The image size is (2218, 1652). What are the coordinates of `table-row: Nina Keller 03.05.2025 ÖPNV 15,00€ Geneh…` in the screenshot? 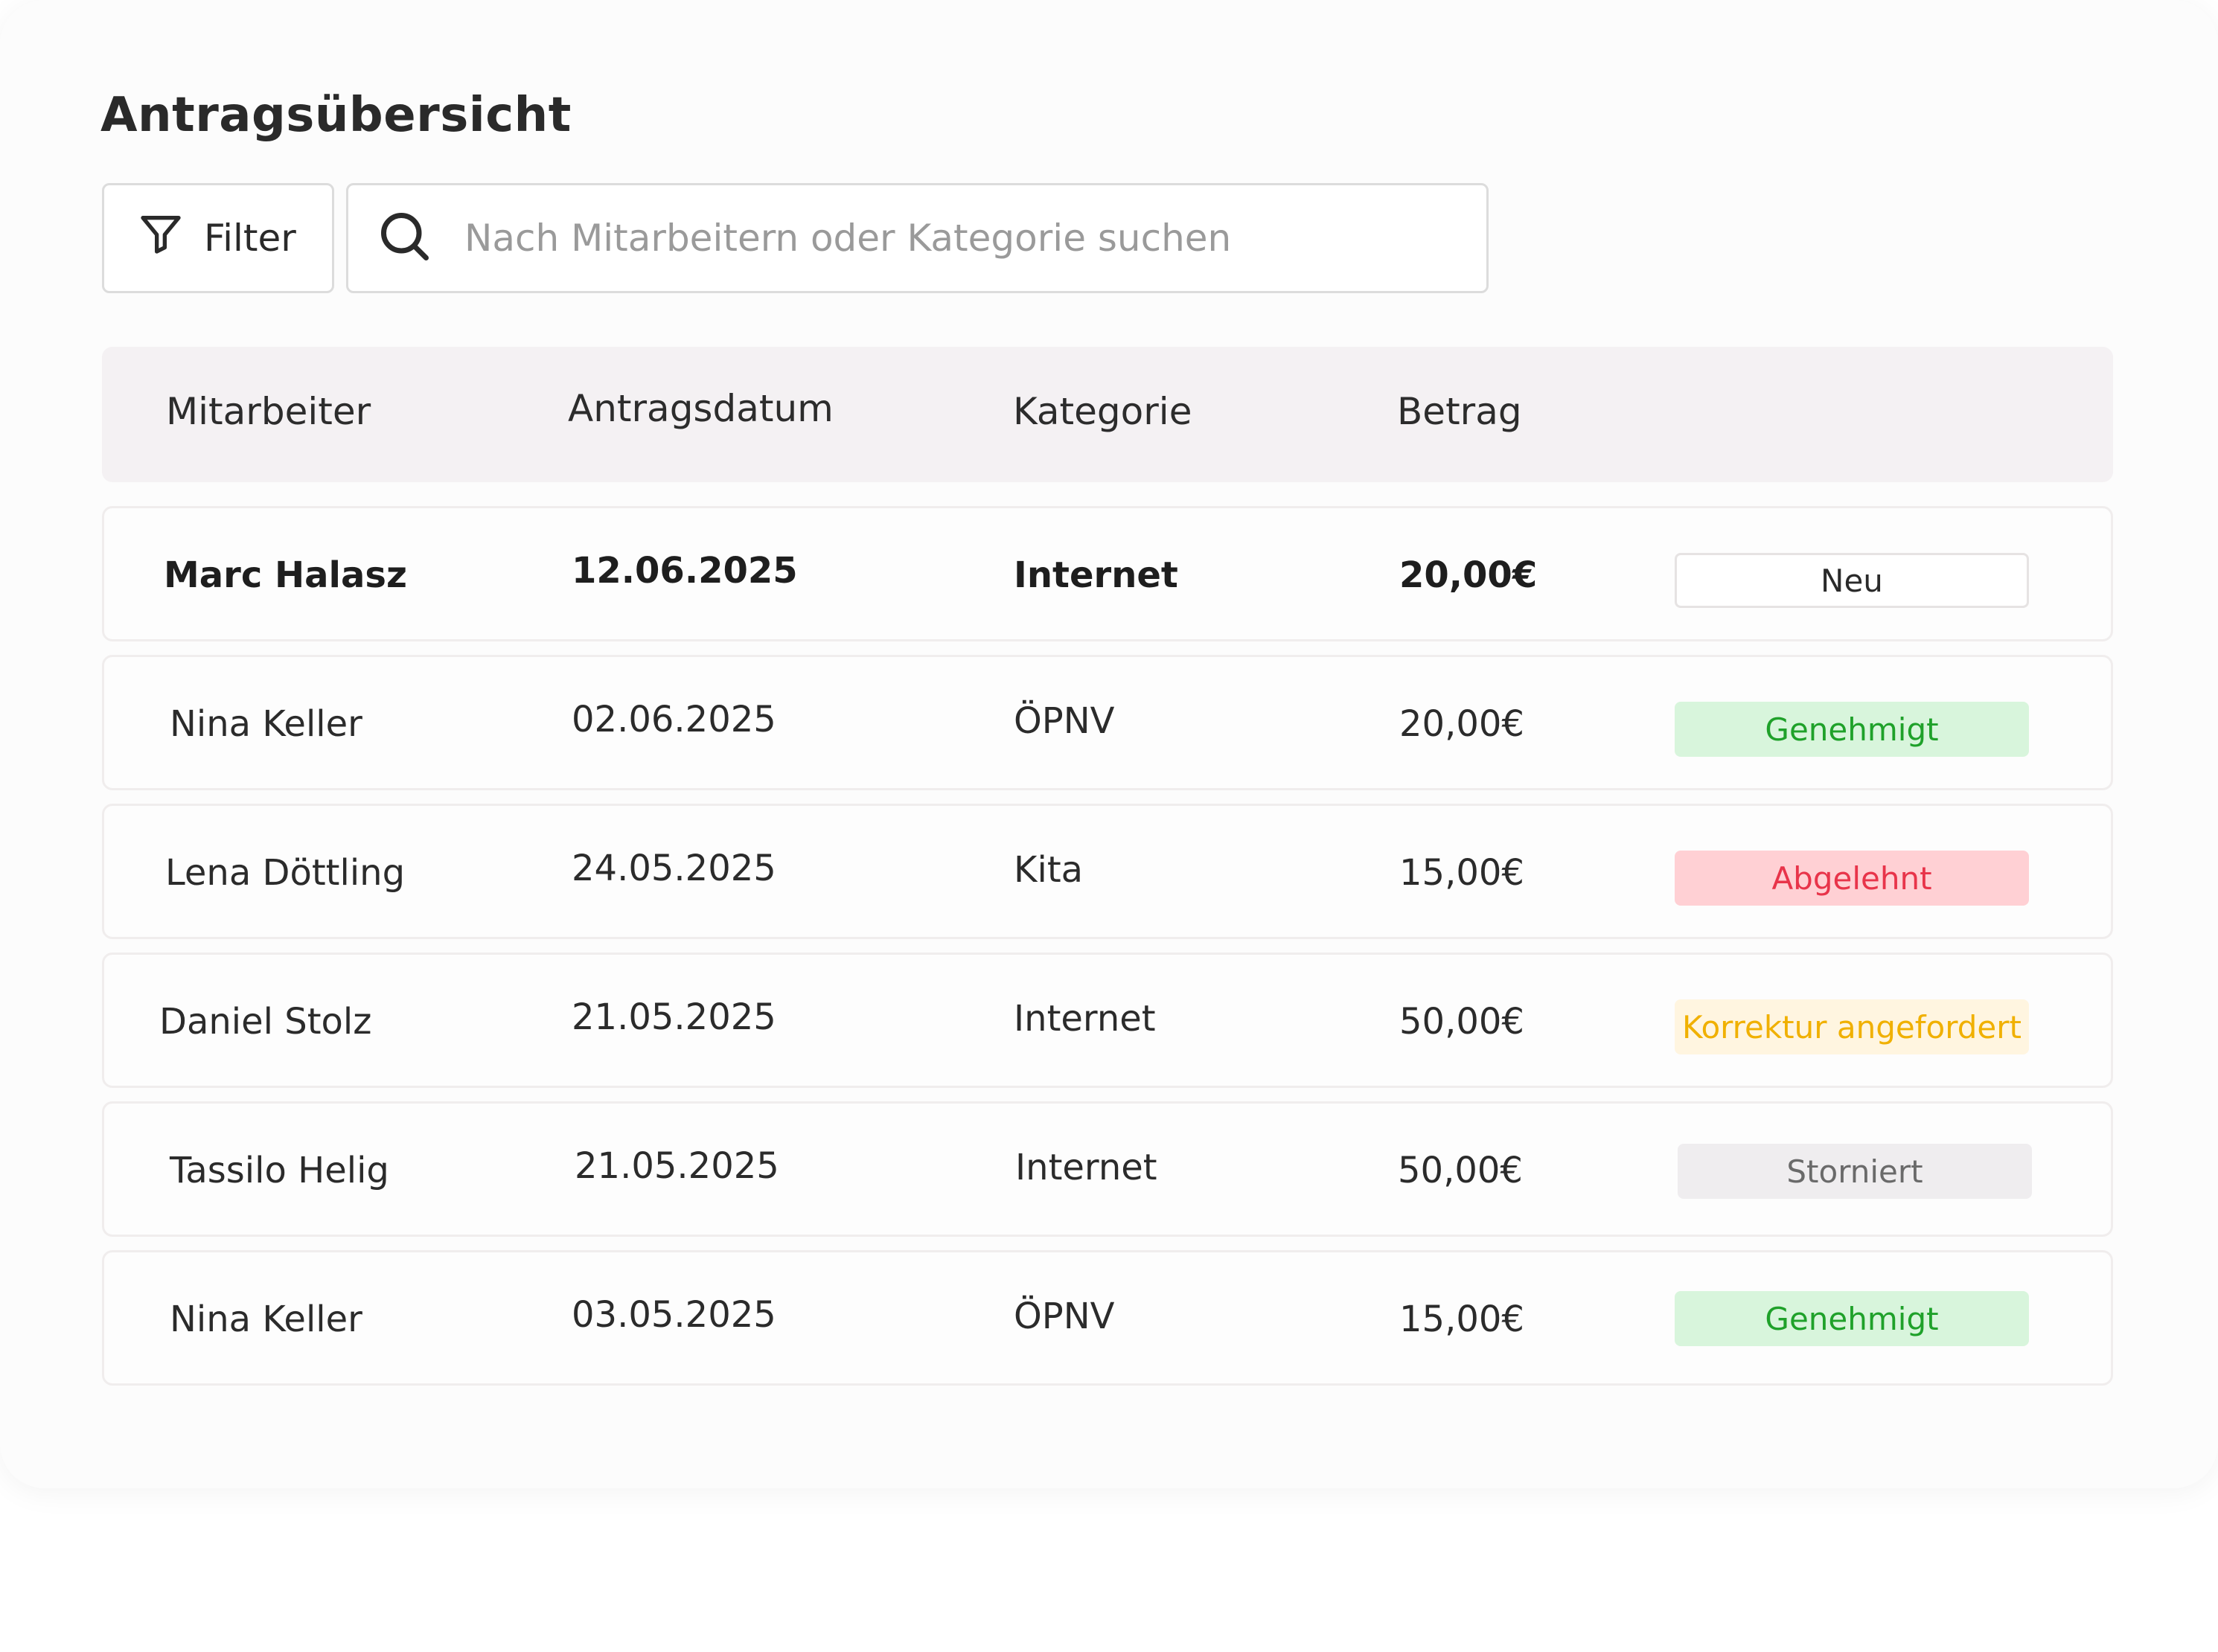 It's located at (1107, 1318).